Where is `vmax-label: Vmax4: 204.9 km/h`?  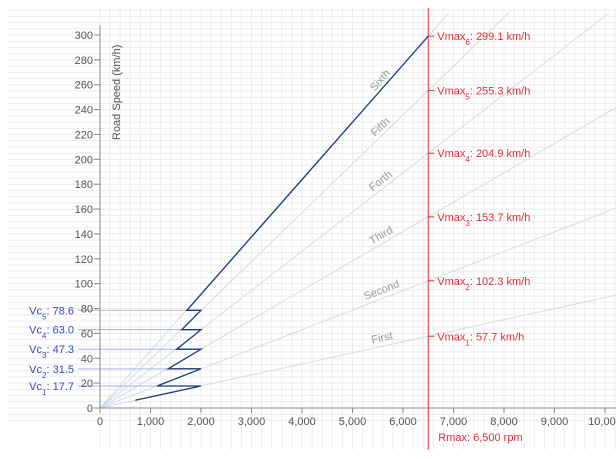
vmax-label: Vmax4: 204.9 km/h is located at coordinates (483, 156).